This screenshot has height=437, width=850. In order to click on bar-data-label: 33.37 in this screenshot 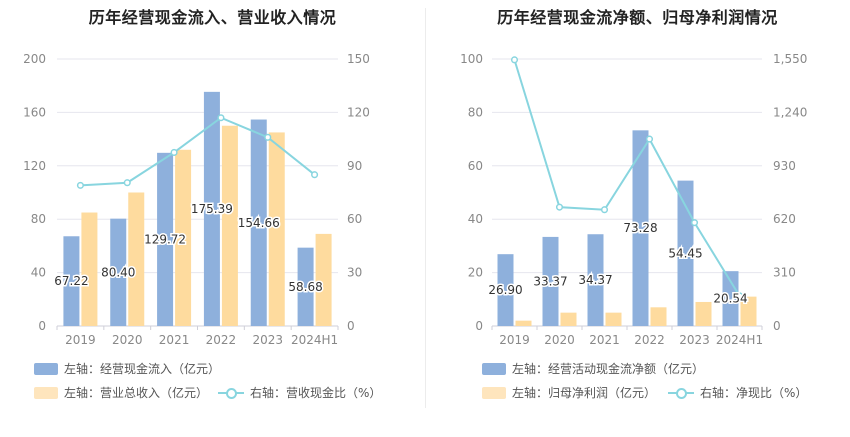, I will do `click(550, 281)`.